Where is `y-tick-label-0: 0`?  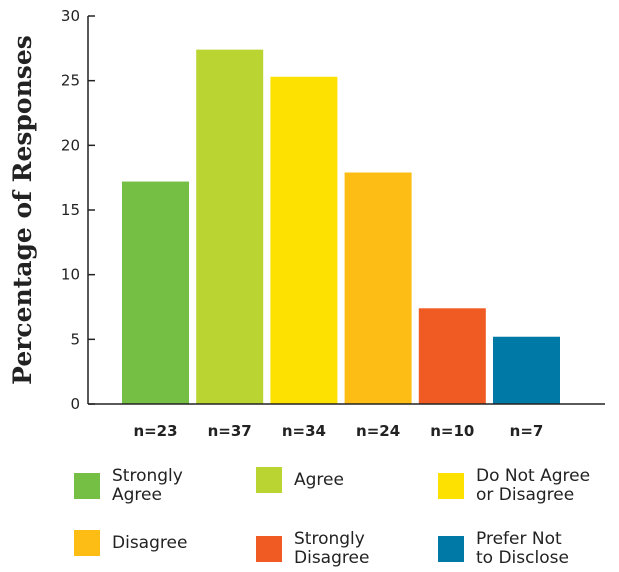 y-tick-label-0: 0 is located at coordinates (75, 404).